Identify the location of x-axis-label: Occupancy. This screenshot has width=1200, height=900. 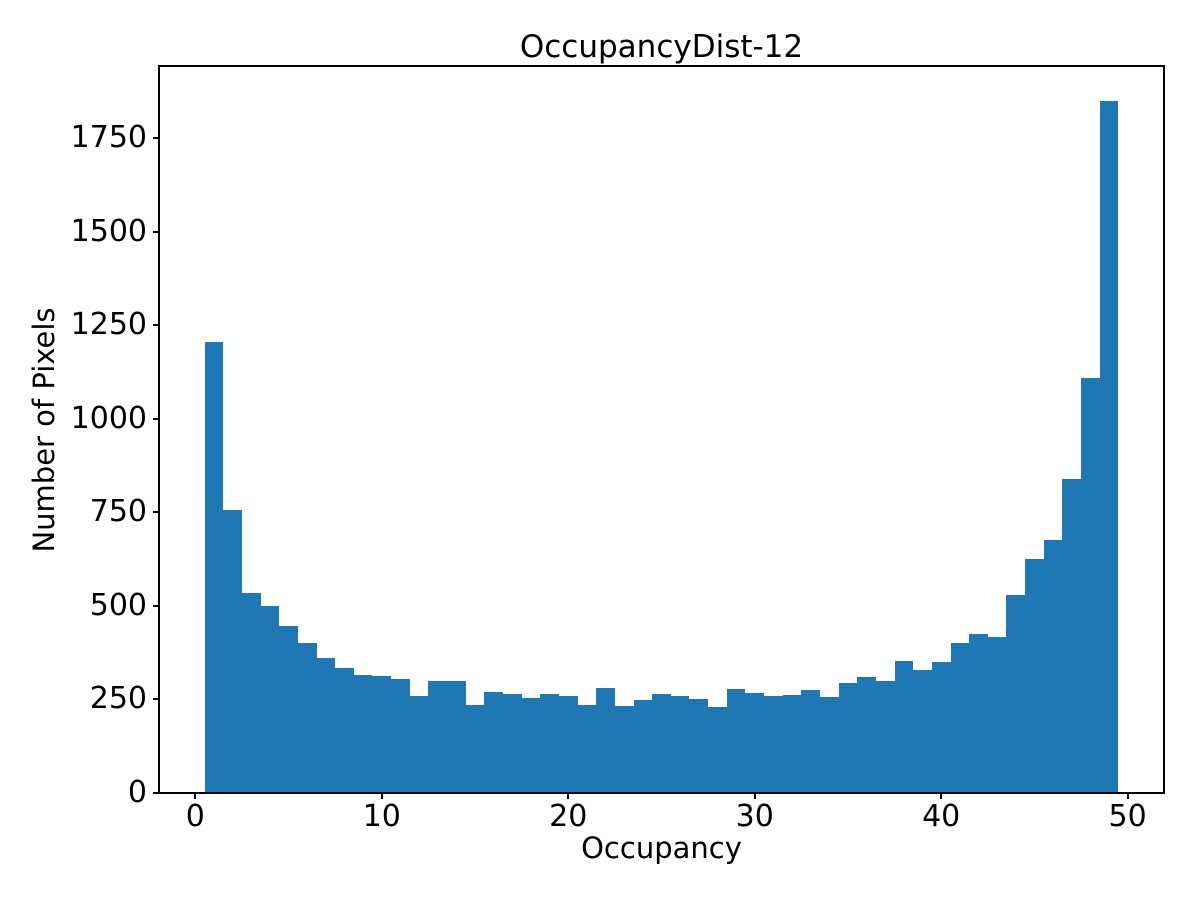
(661, 848).